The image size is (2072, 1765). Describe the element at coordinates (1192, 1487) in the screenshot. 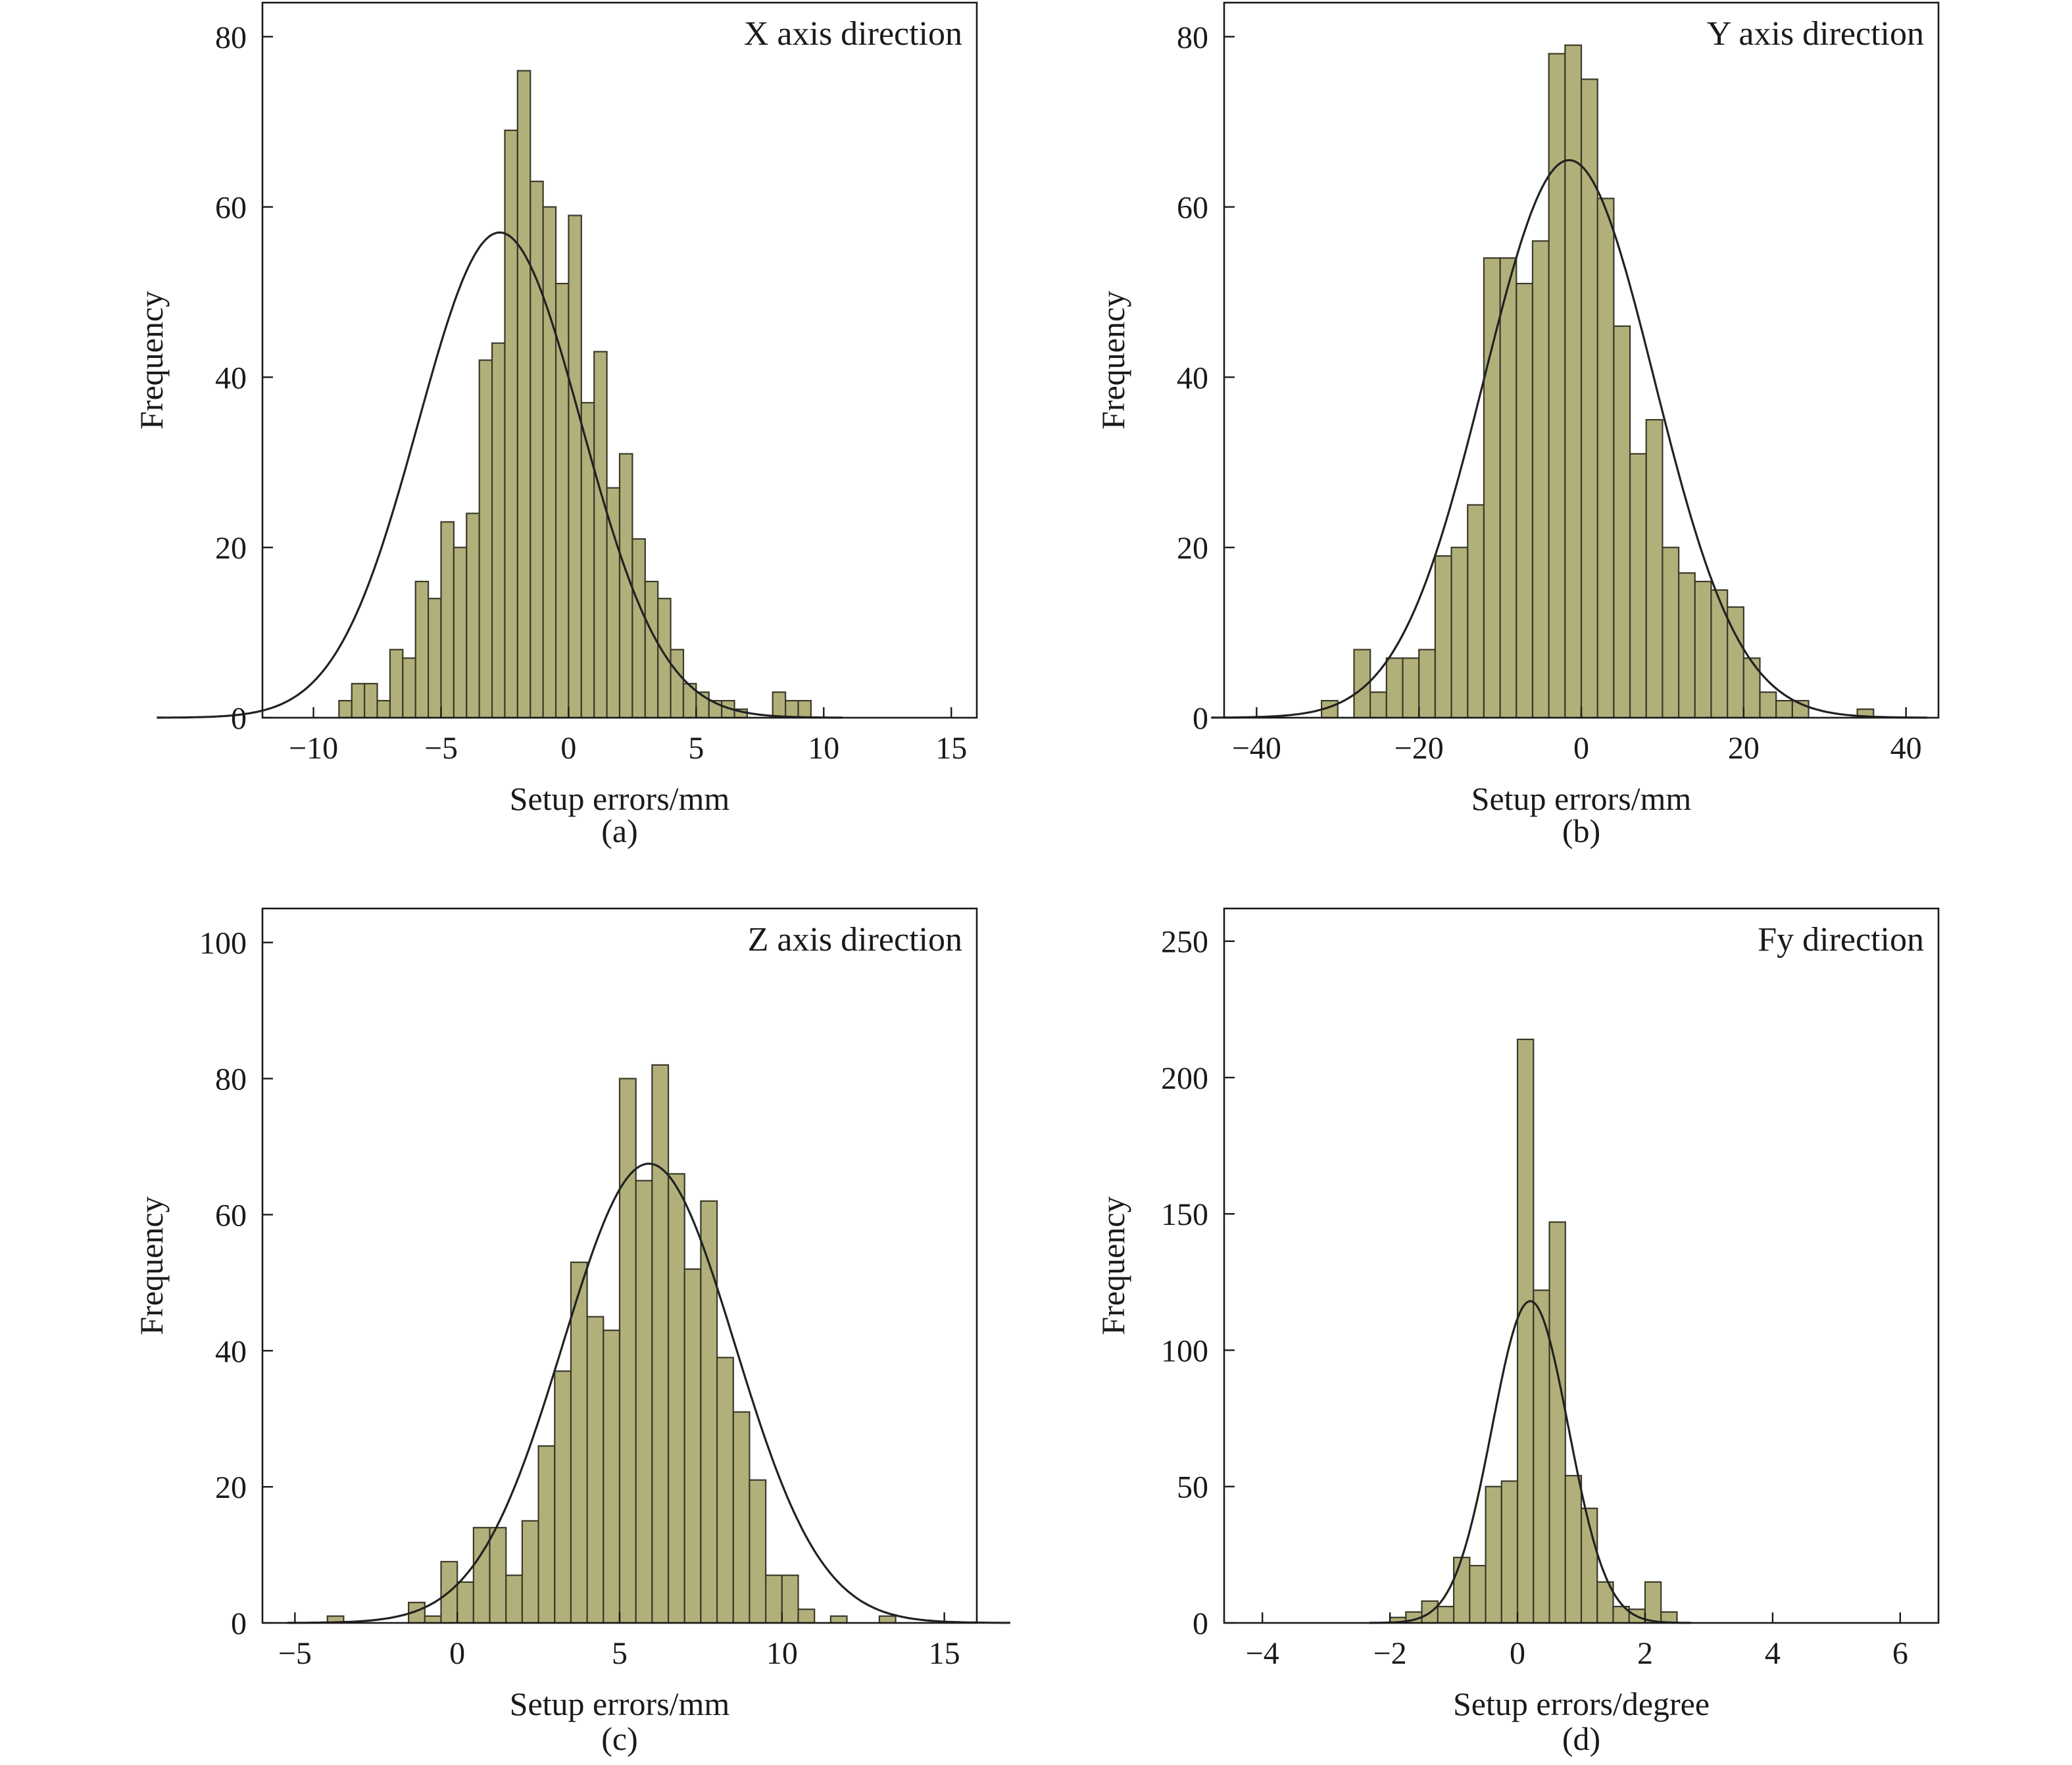

I see `y-tick-label: 50` at that location.